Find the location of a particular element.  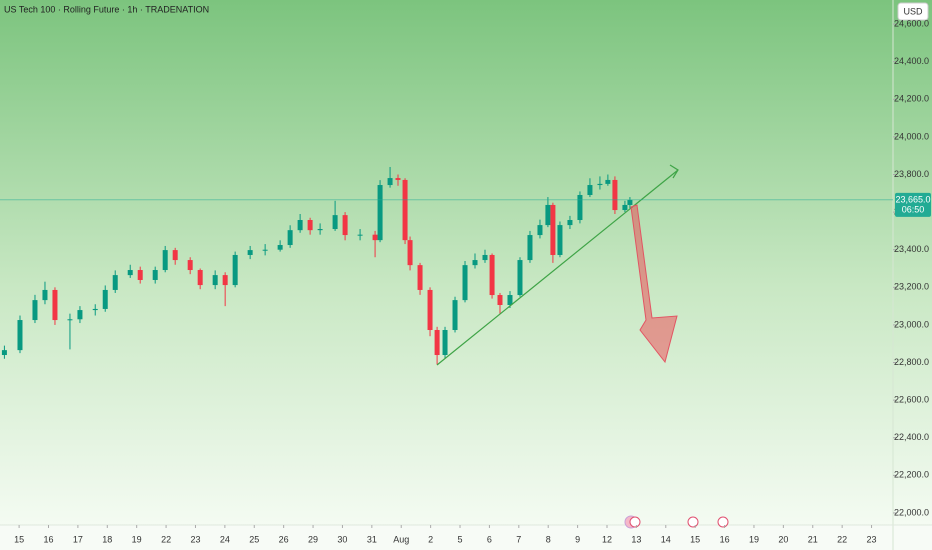

x-tick-label: 13 is located at coordinates (636, 539).